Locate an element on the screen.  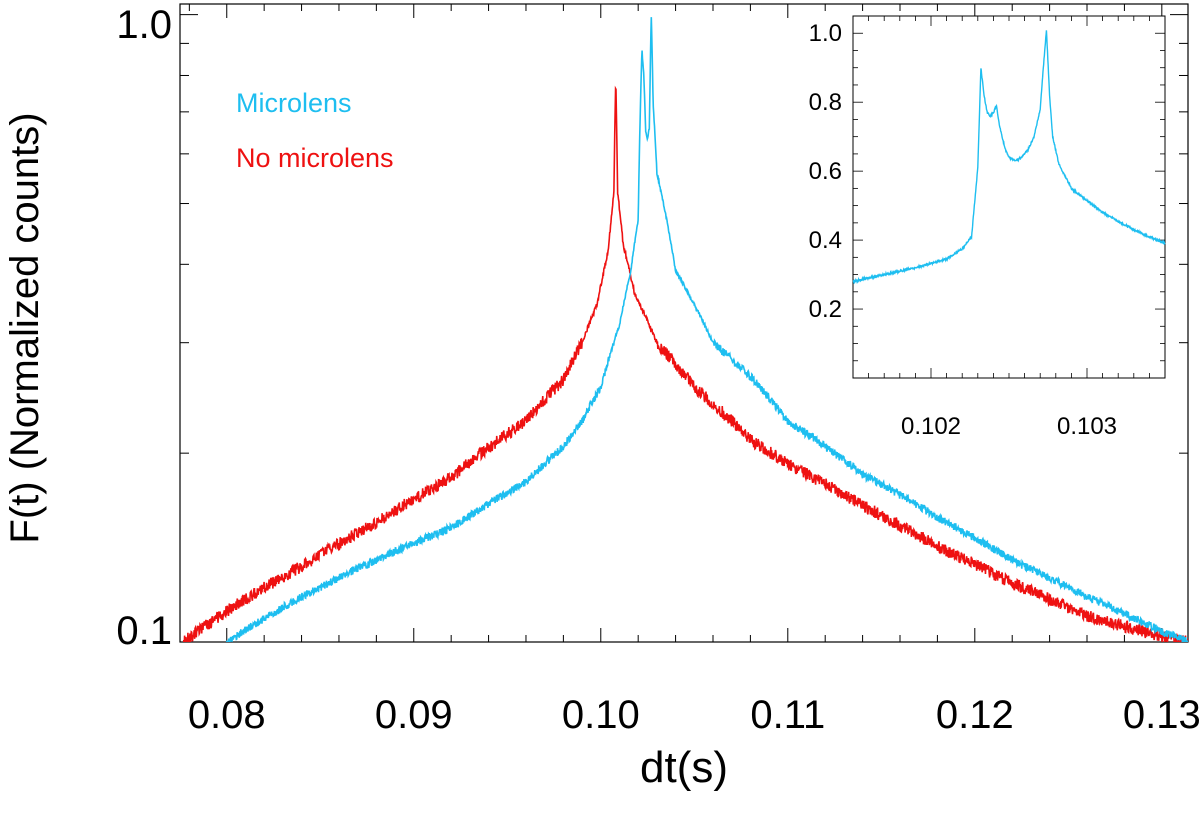
inset-y-tick-label: 0.6 is located at coordinates (825, 171).